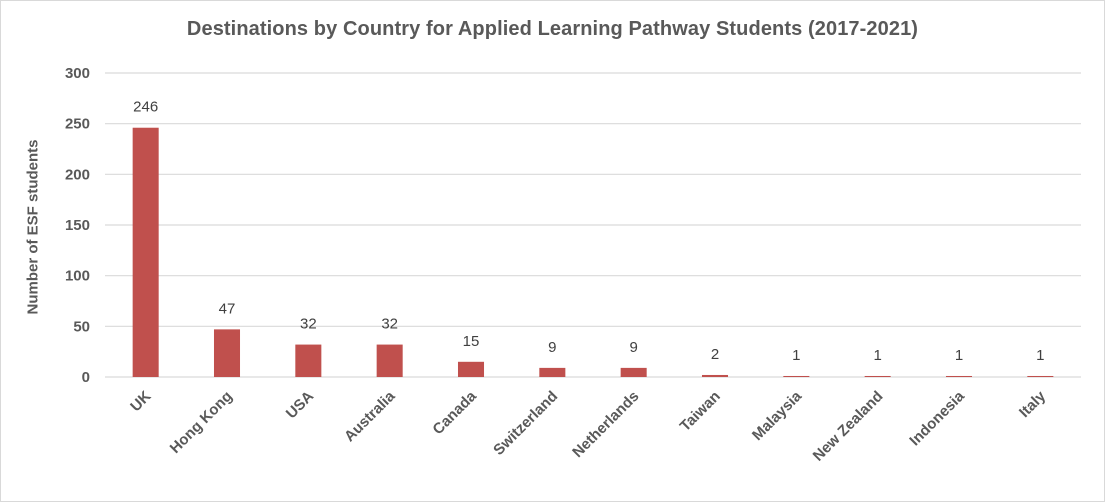 The height and width of the screenshot is (502, 1105). What do you see at coordinates (77, 174) in the screenshot?
I see `y-tick-label: 200` at bounding box center [77, 174].